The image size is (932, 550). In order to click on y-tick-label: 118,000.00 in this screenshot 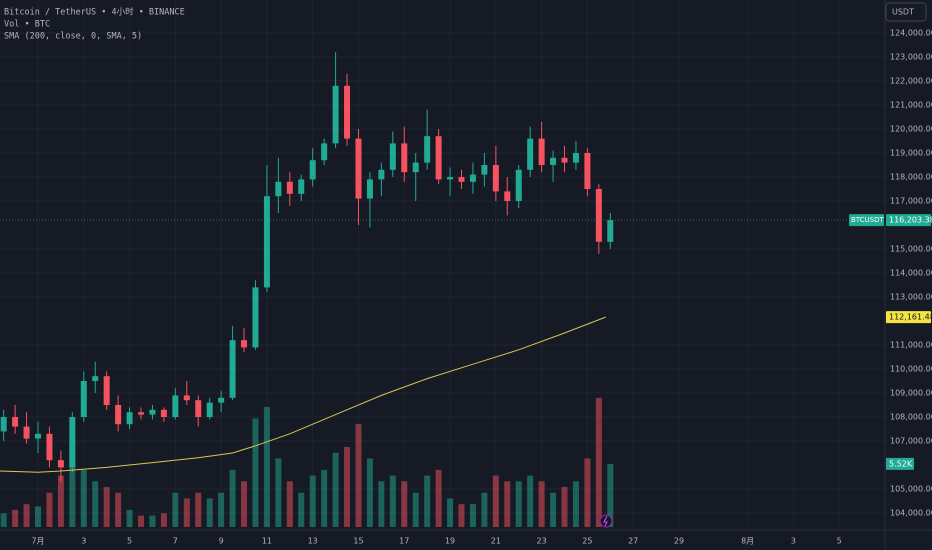, I will do `click(911, 177)`.